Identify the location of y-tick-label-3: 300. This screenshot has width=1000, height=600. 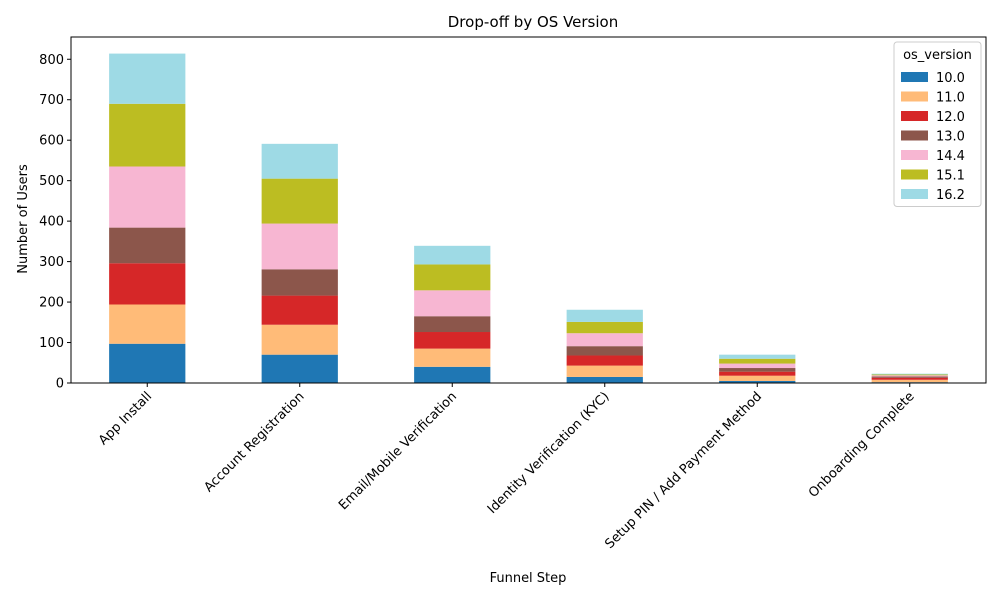
(51, 262).